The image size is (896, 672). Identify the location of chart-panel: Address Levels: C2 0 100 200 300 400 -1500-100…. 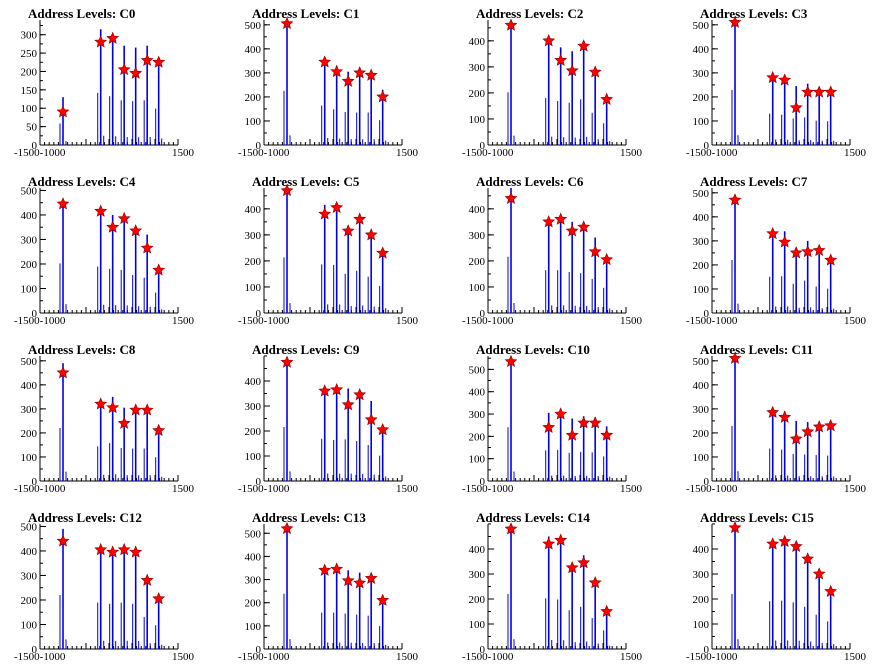
(560, 84).